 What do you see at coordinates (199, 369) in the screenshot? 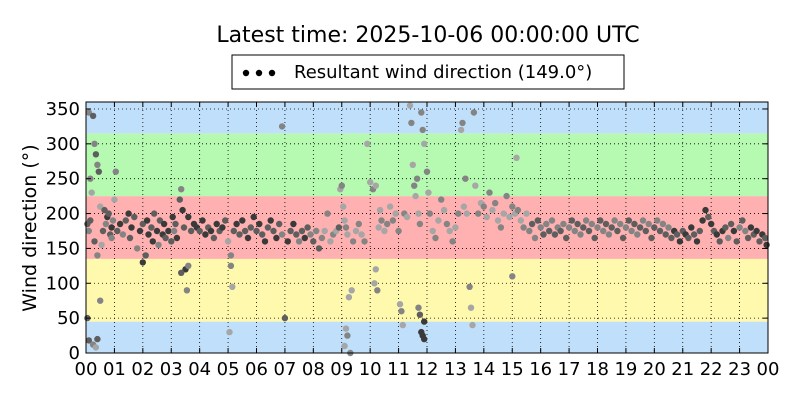
I see `x-tick-label: 04` at bounding box center [199, 369].